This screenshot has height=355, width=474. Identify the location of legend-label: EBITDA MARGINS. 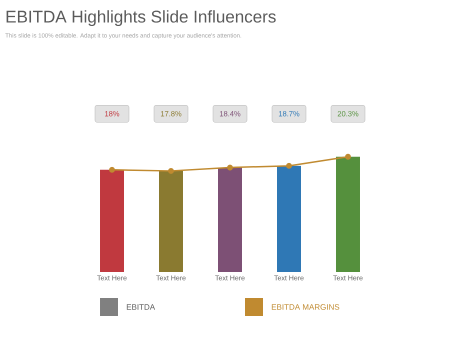
(306, 307).